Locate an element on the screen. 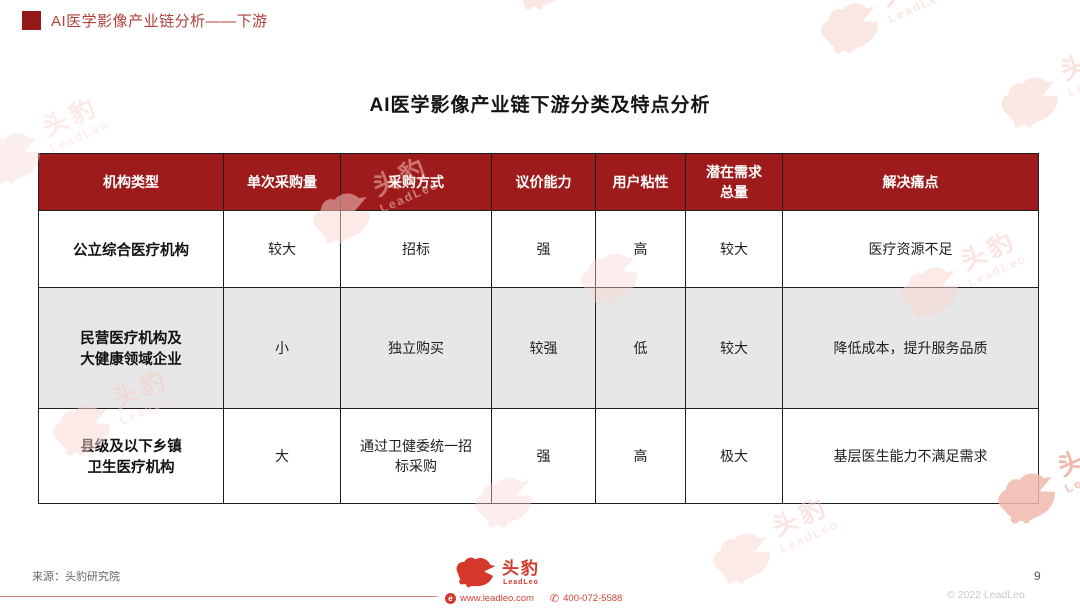 The image size is (1080, 608). column-header: 解决痛点 is located at coordinates (910, 182).